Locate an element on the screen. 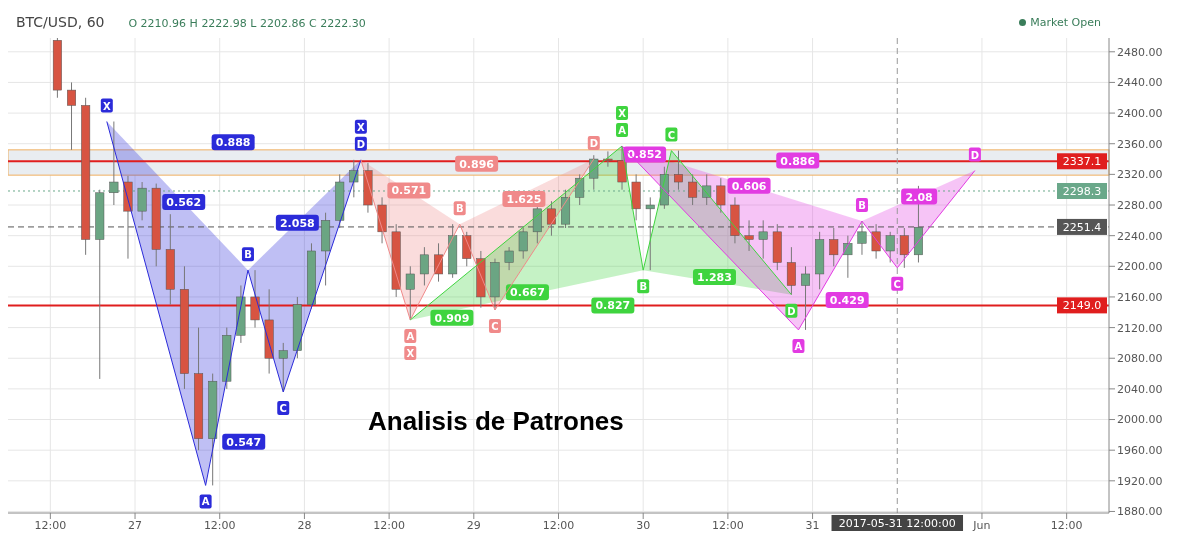 Image resolution: width=1189 pixels, height=543 pixels. y-tick-label: 2320.00 is located at coordinates (1140, 175).